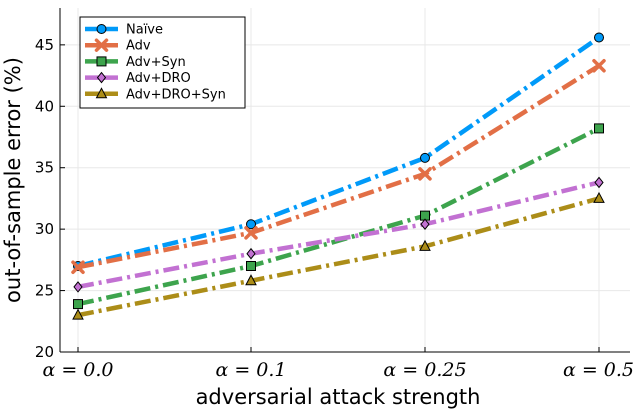 This screenshot has height=417, width=636. I want to click on x-axis-label: adversarial attack strength, so click(338, 397).